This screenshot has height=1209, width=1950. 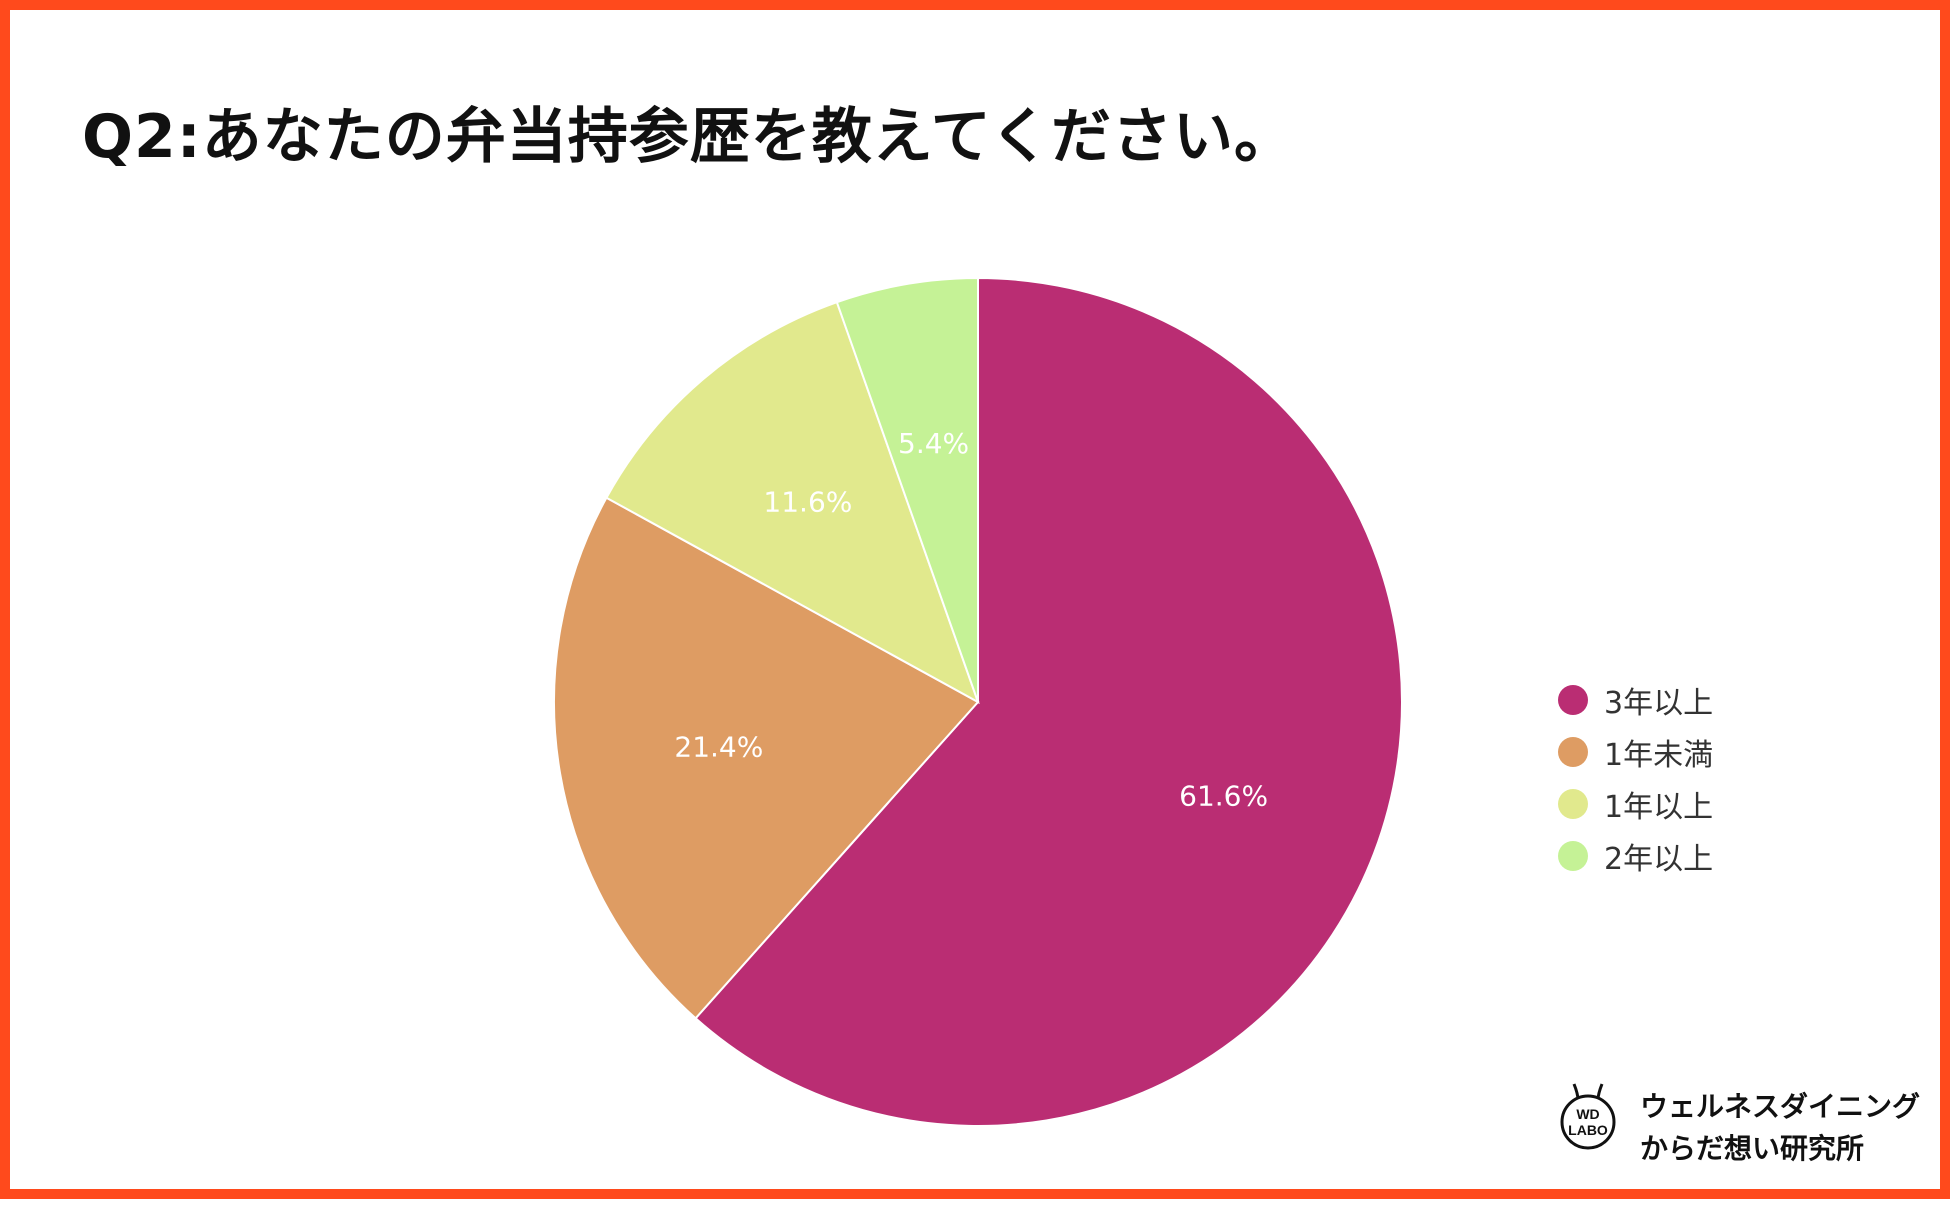 I want to click on legend-item-1: 3年以上, so click(x=1635, y=700).